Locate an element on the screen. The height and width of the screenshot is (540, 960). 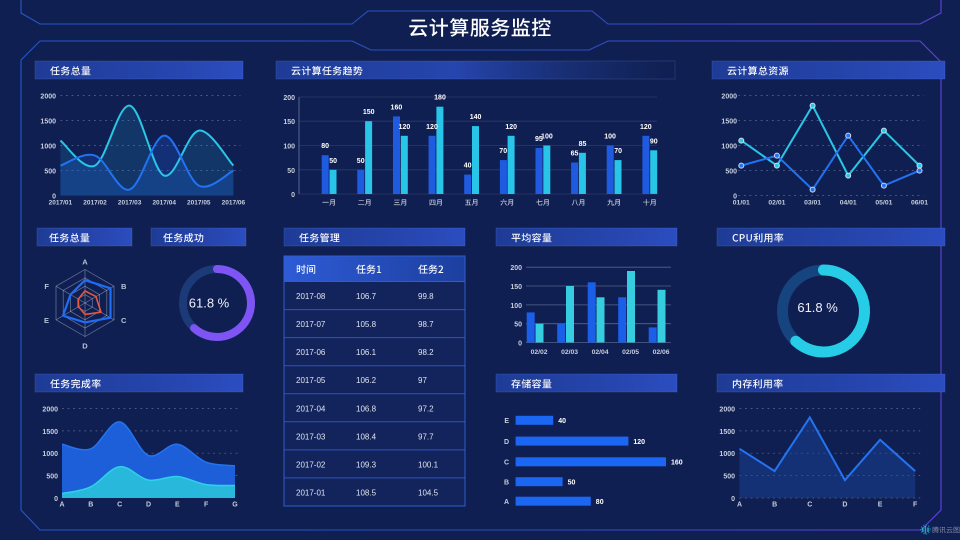
svg-text: 2017-05 is located at coordinates (311, 380).